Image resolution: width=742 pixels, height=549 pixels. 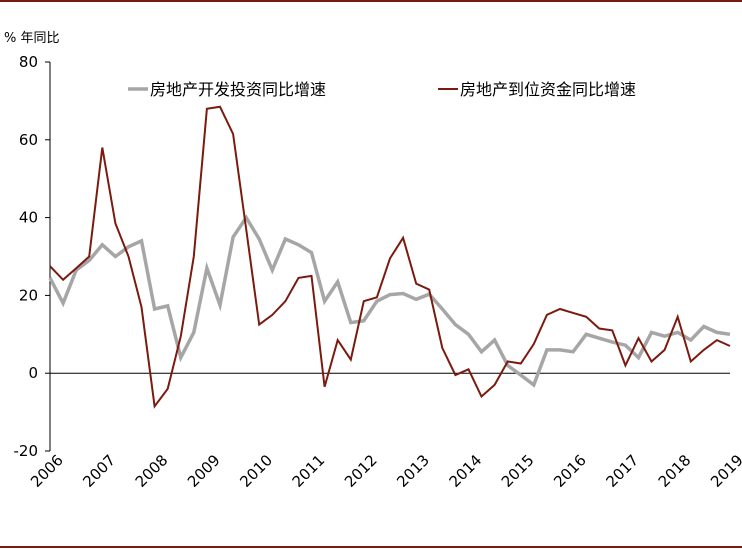 I want to click on y-tick-label: 0, so click(x=33, y=373).